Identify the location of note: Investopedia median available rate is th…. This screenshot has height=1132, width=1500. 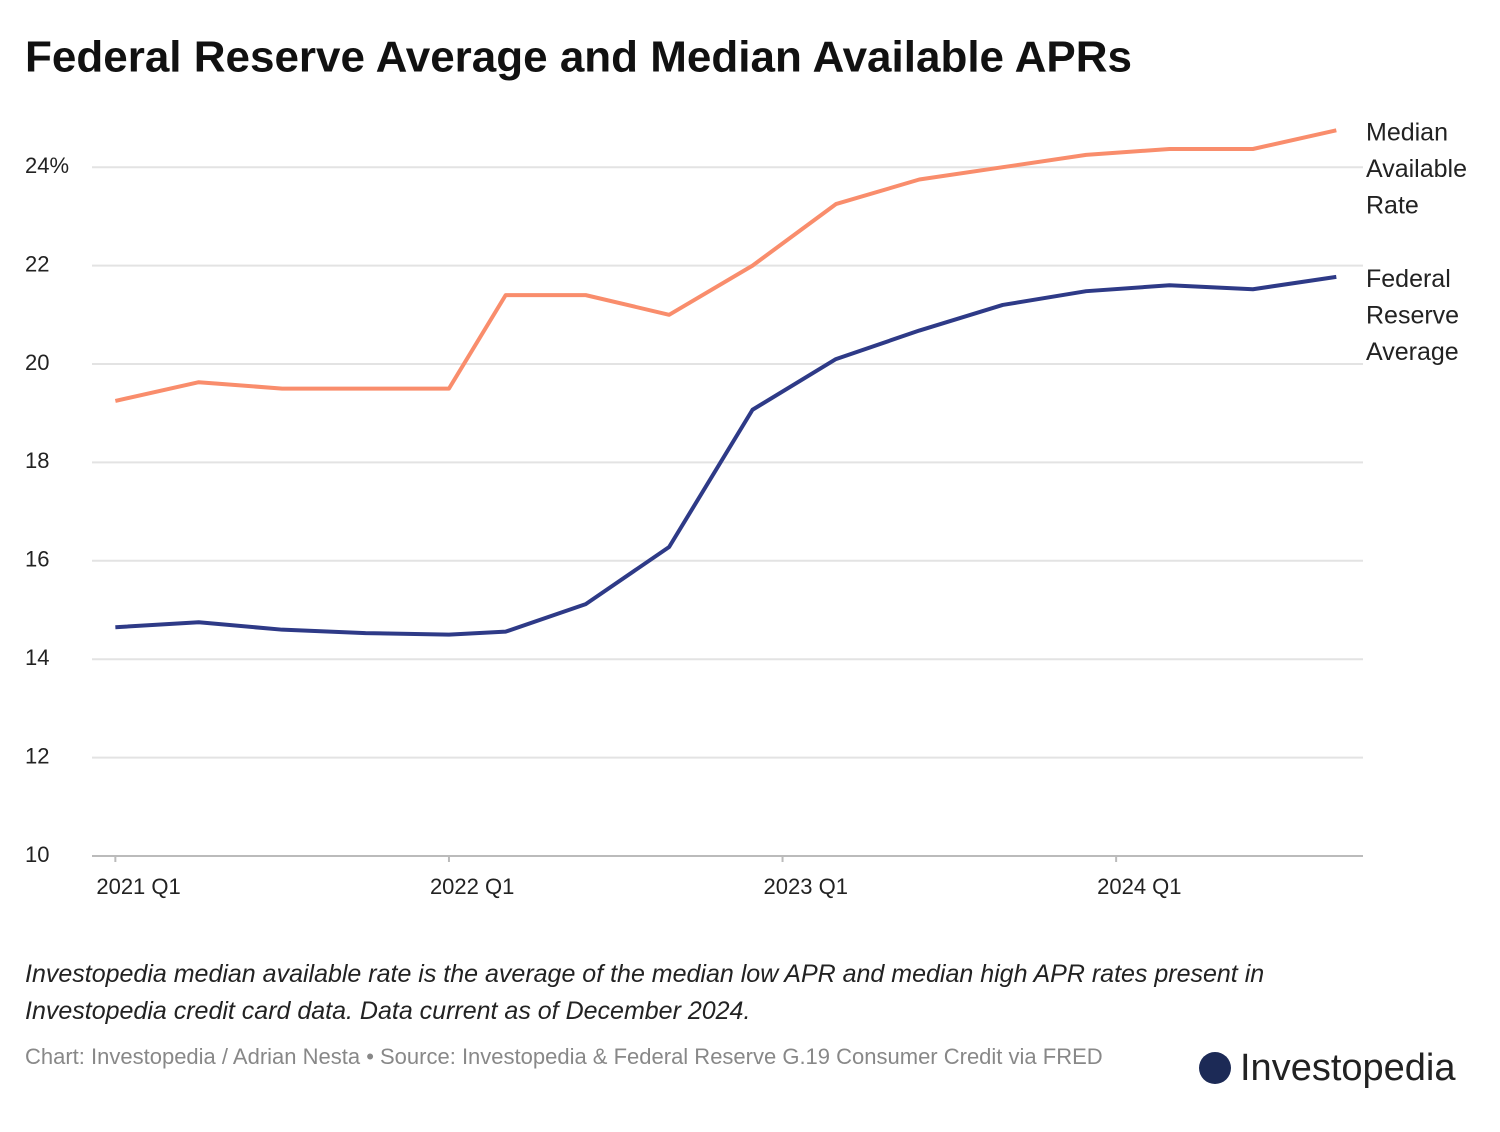
(644, 992).